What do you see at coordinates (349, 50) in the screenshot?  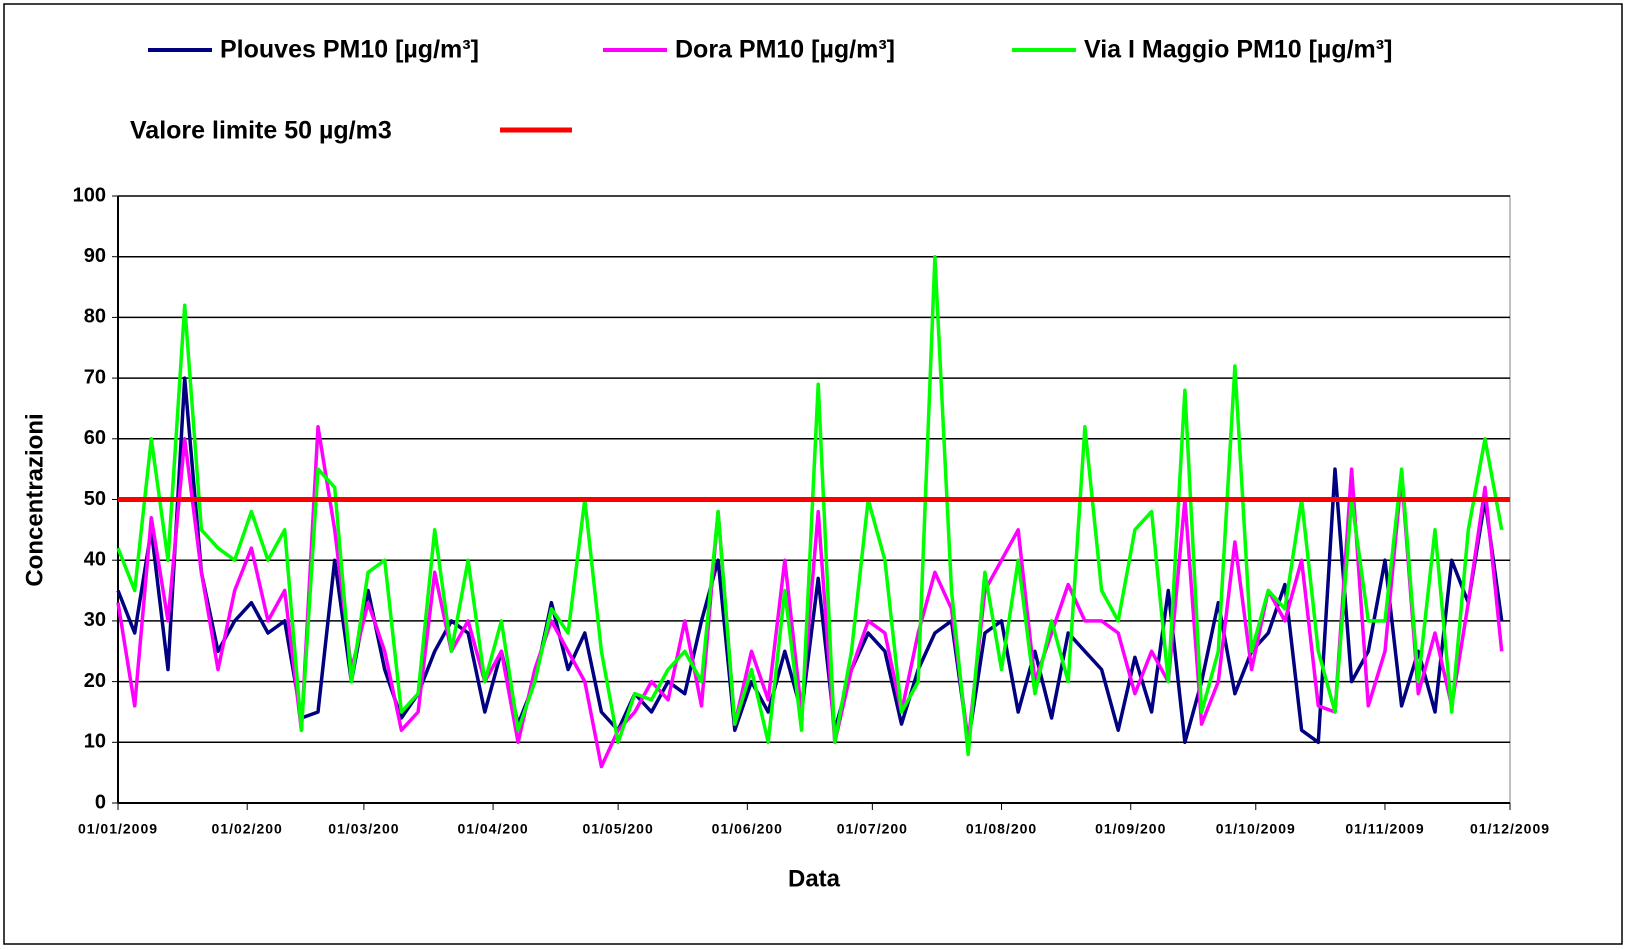 I see `legend-label: Plouves PM10 [µg/m³]` at bounding box center [349, 50].